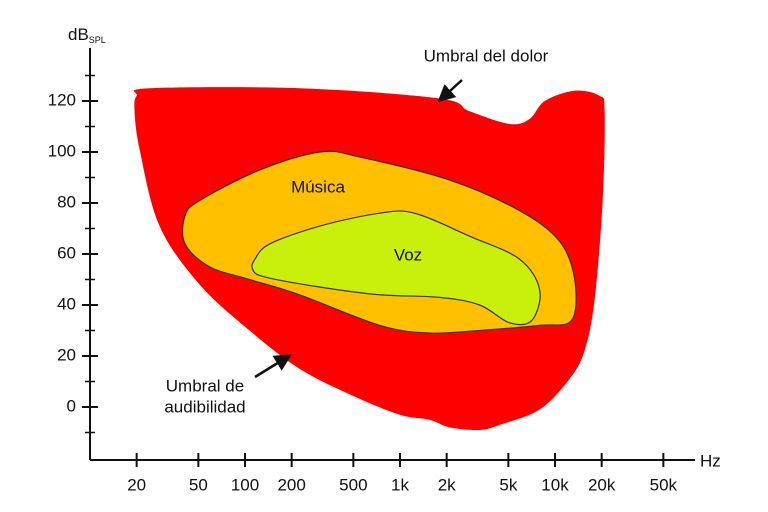 Image resolution: width=768 pixels, height=512 pixels. Describe the element at coordinates (62, 99) in the screenshot. I see `y-tick-label: 120` at that location.